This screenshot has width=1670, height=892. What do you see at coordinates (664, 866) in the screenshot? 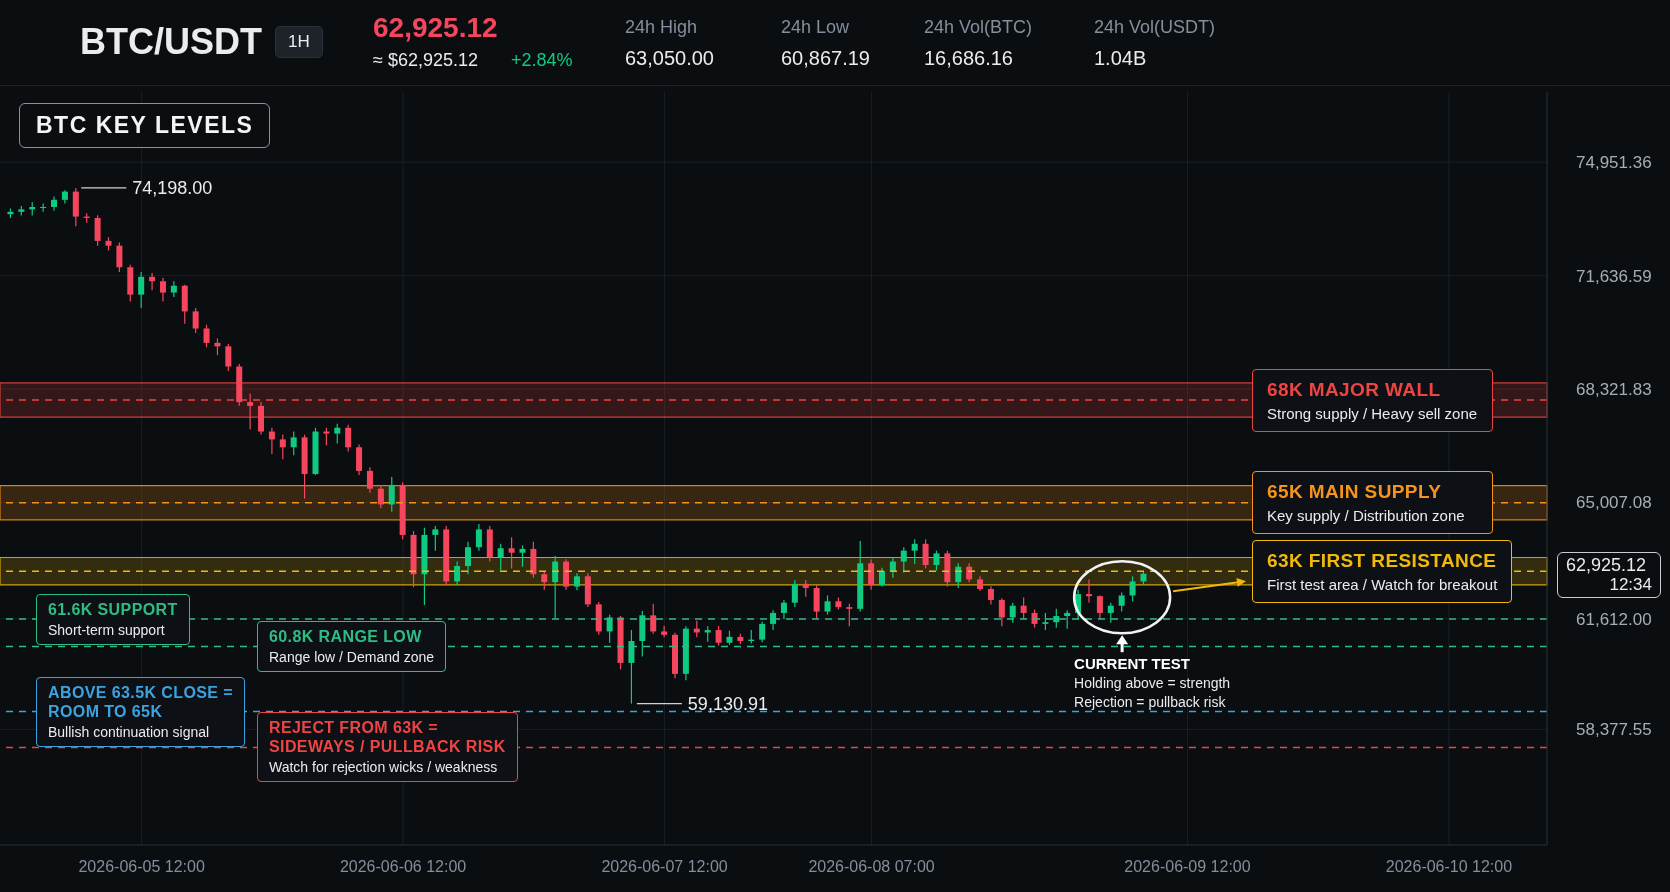
I see `x-tick-label: 2026-06-07 12:00` at bounding box center [664, 866].